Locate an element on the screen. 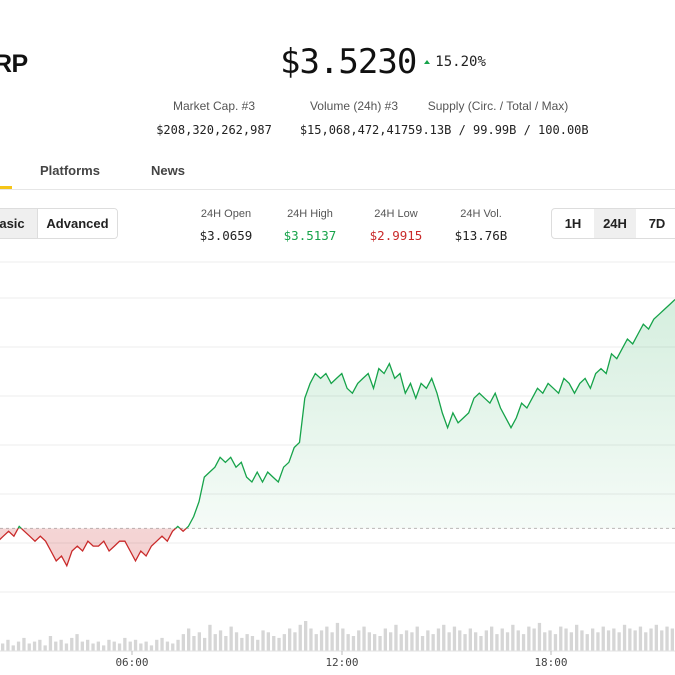 The height and width of the screenshot is (675, 675). volume-label: Volume (24h) #3 is located at coordinates (354, 106).